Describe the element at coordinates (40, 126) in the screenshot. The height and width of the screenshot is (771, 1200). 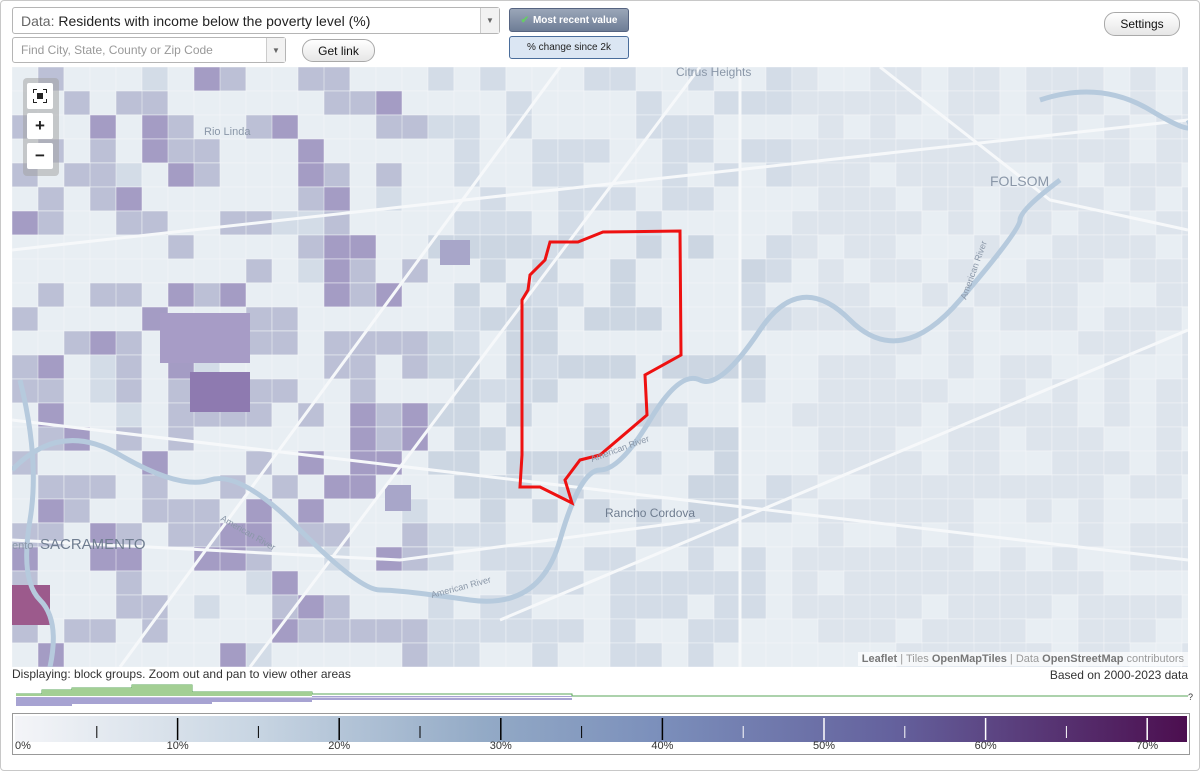
I see `zoom-in-button: +` at that location.